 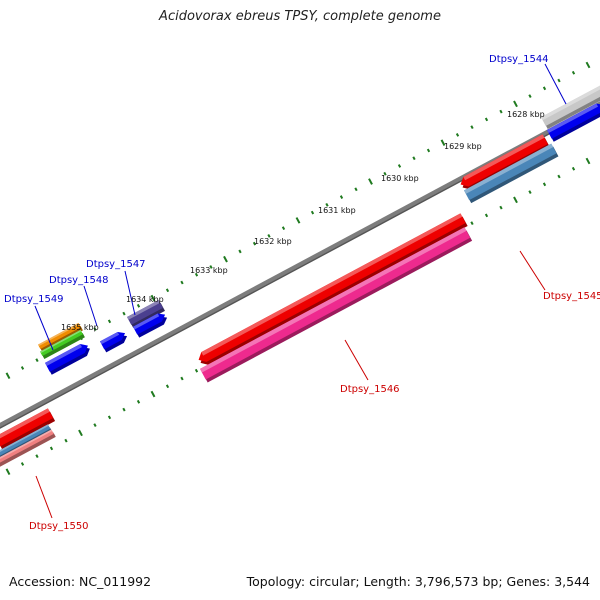 I want to click on gene-1545-steelblue-body, so click(x=510, y=172).